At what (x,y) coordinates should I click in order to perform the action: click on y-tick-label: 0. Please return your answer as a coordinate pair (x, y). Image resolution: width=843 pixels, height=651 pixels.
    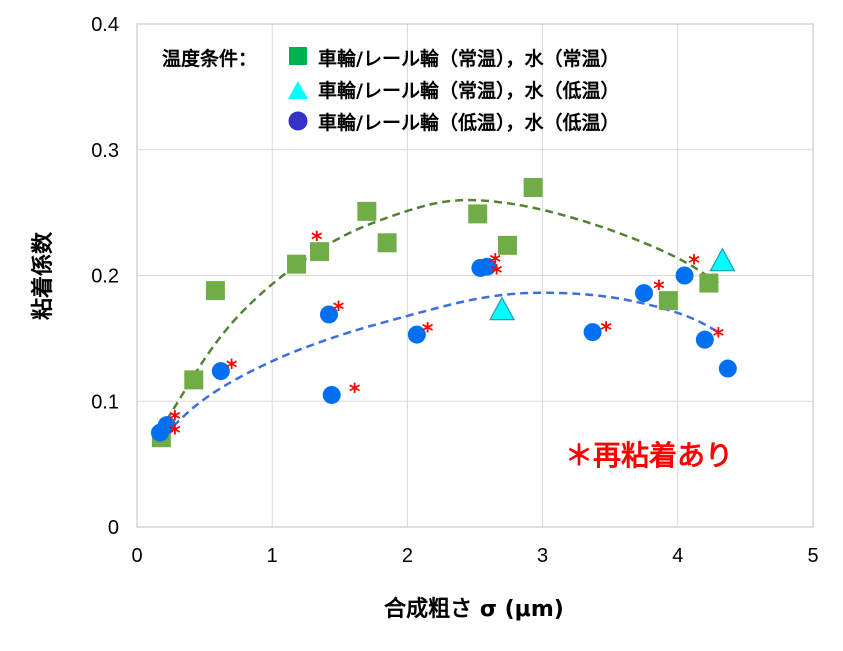
    Looking at the image, I should click on (113, 528).